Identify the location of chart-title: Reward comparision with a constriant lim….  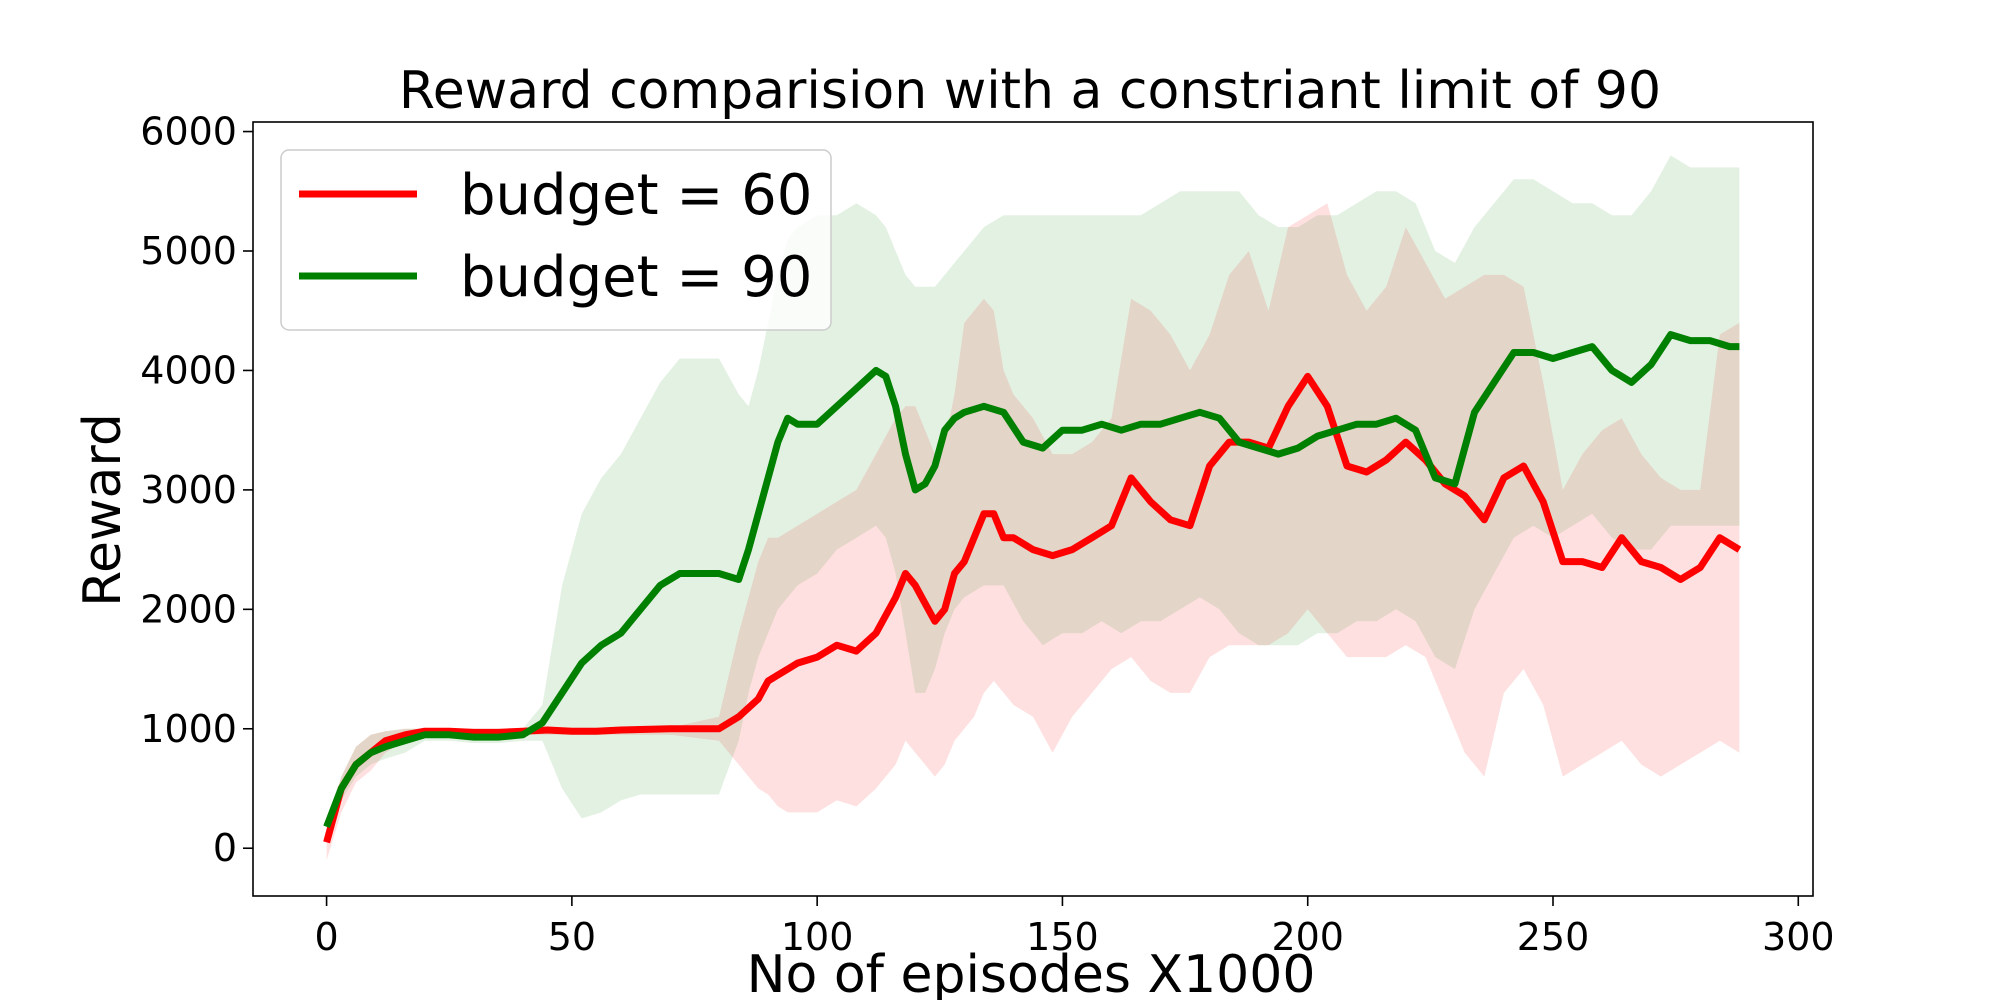
(1030, 91).